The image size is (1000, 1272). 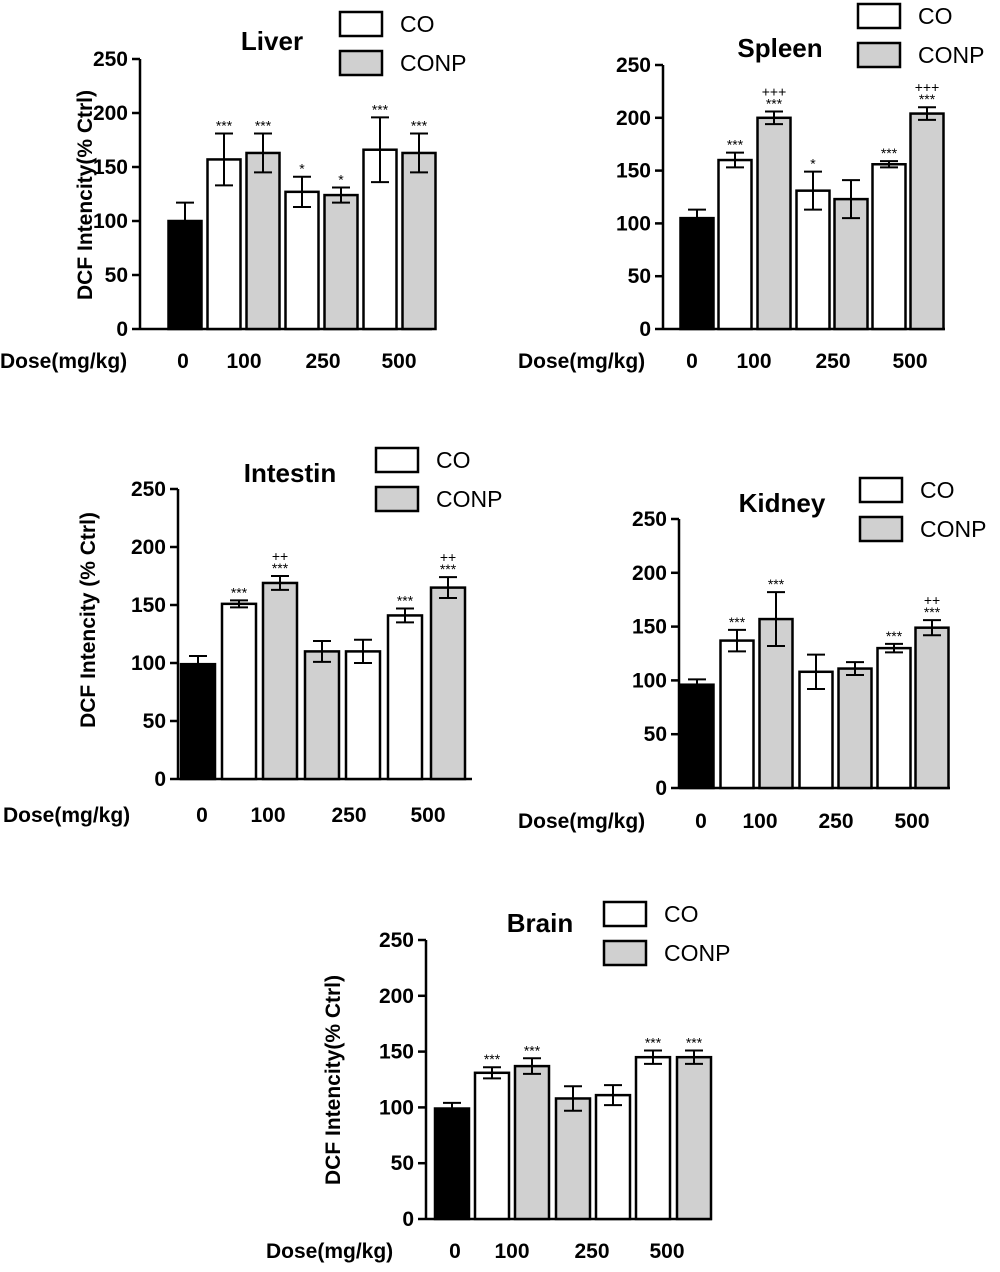 What do you see at coordinates (272, 41) in the screenshot?
I see `chart-title: Liver` at bounding box center [272, 41].